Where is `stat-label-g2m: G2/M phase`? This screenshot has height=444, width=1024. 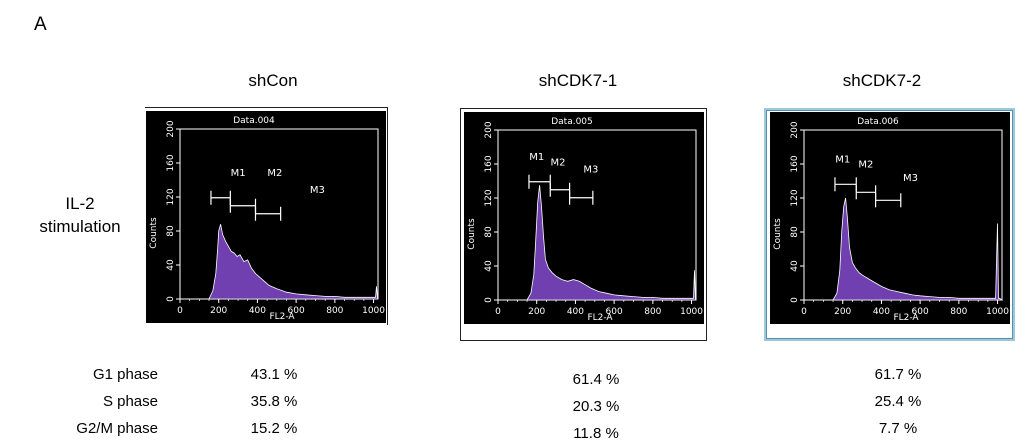
stat-label-g2m: G2/M phase is located at coordinates (117, 428).